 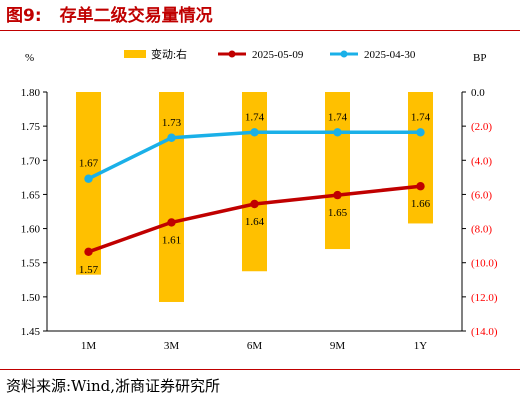 I want to click on figure-title: 图9: 存单二级交易量情况, so click(x=109, y=16).